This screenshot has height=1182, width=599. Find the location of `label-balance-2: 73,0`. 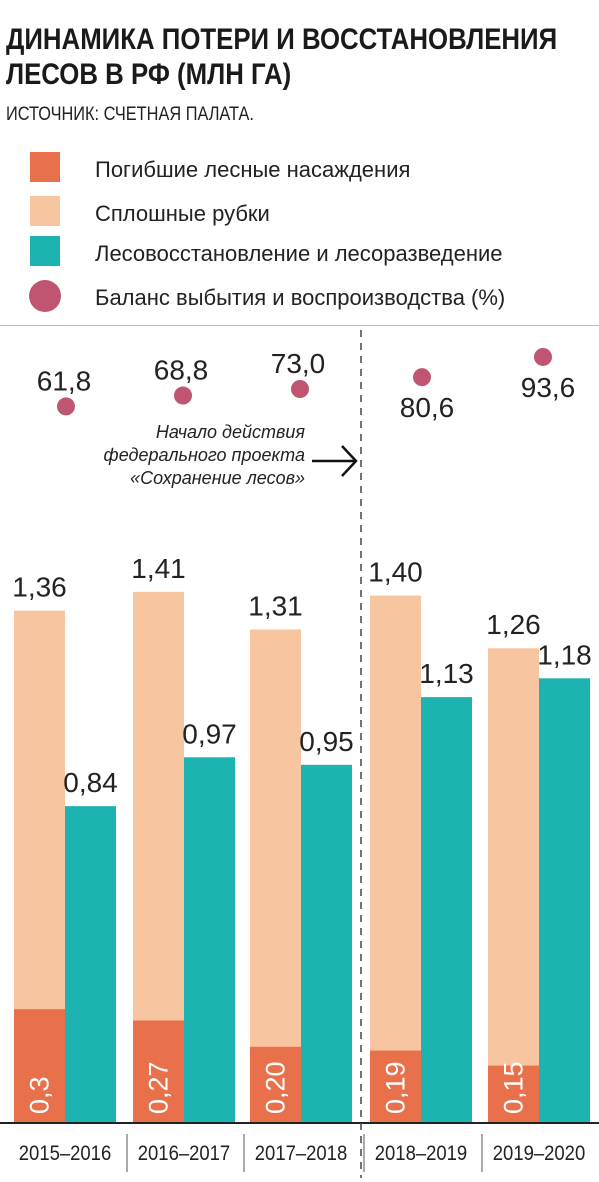

label-balance-2: 73,0 is located at coordinates (298, 363).